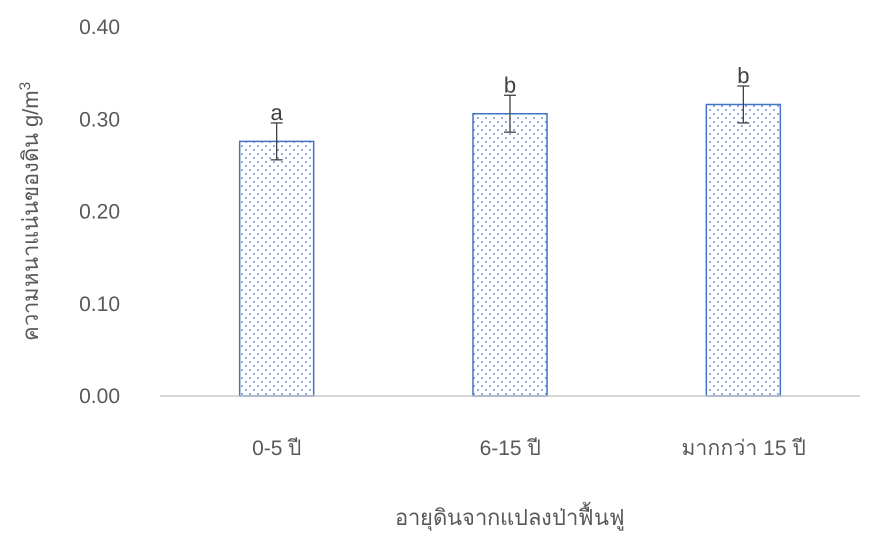 Image resolution: width=880 pixels, height=536 pixels. I want to click on annotation: a, so click(277, 112).